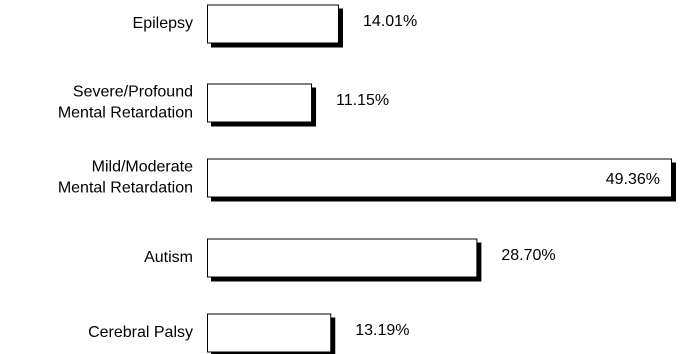 Image resolution: width=685 pixels, height=354 pixels. Describe the element at coordinates (633, 179) in the screenshot. I see `value-label: 49.36%` at that location.